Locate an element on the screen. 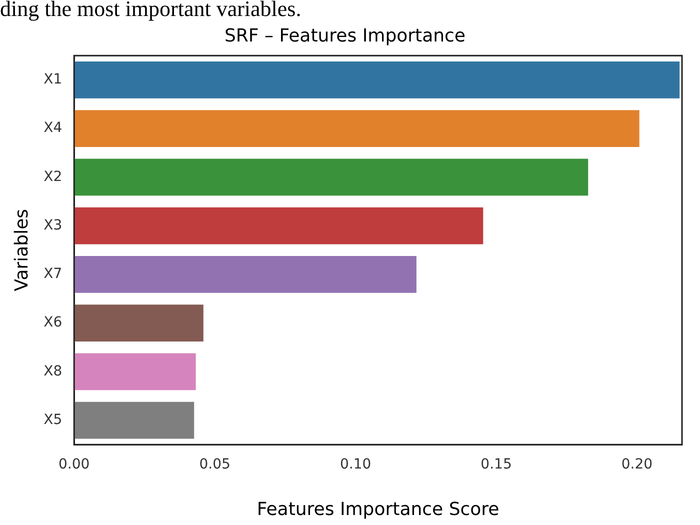 The height and width of the screenshot is (525, 700). x-tick-label: 0.10 is located at coordinates (356, 464).